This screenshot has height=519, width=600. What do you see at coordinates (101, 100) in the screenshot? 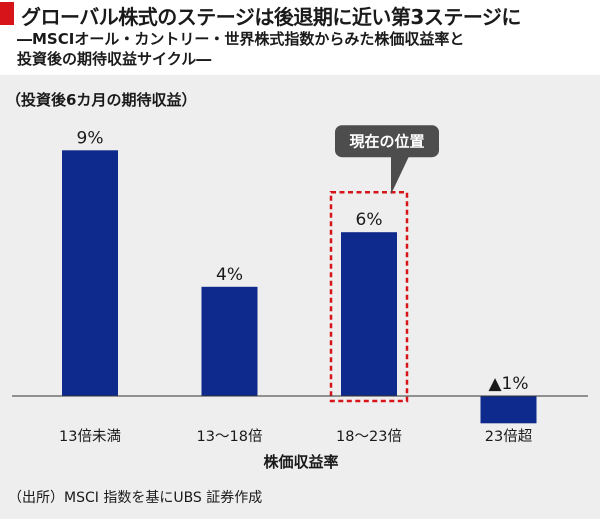
I see `y-axis-label: （投資後6カ月の期待収益）` at bounding box center [101, 100].